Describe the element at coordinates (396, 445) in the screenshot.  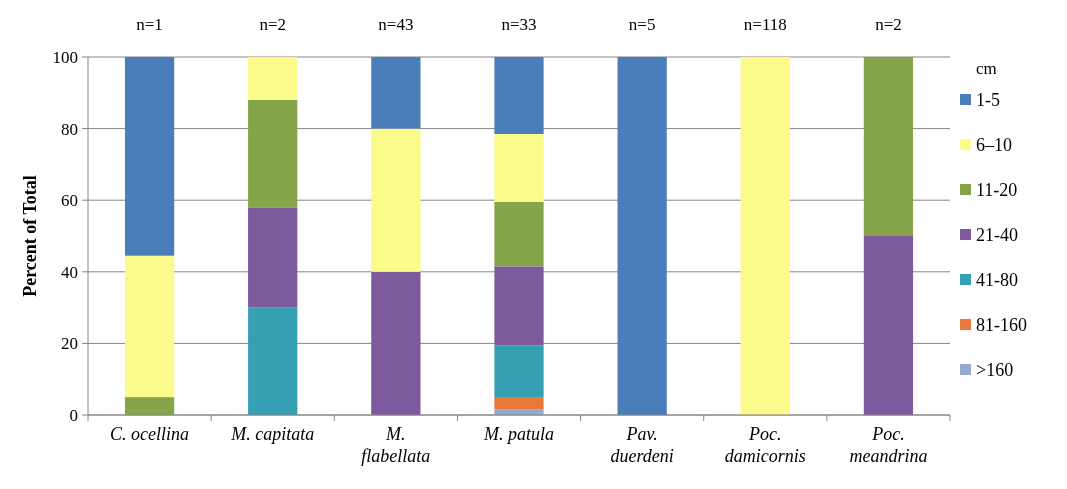
I see `x-tick-label: M. flabellata` at that location.